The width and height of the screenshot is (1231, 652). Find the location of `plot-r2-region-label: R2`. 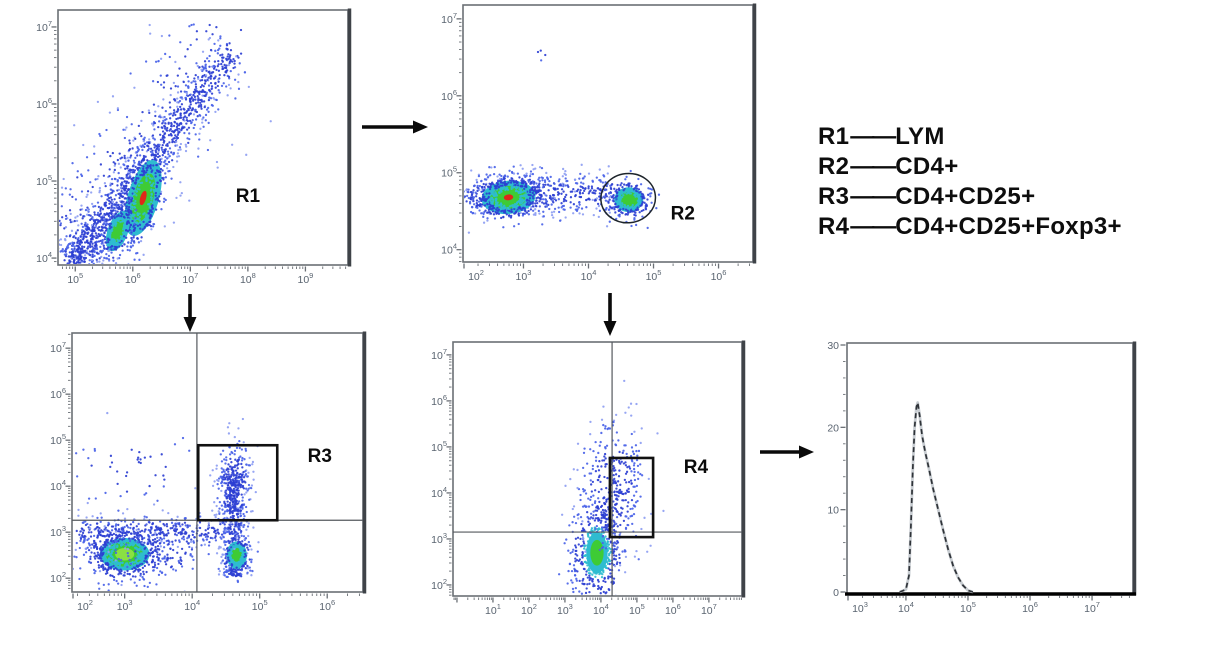

plot-r2-region-label: R2 is located at coordinates (683, 214).